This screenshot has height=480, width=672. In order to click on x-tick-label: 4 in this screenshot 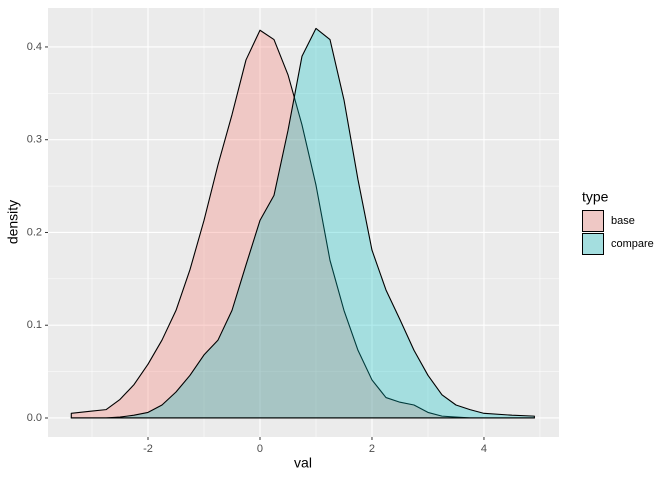, I will do `click(484, 449)`.